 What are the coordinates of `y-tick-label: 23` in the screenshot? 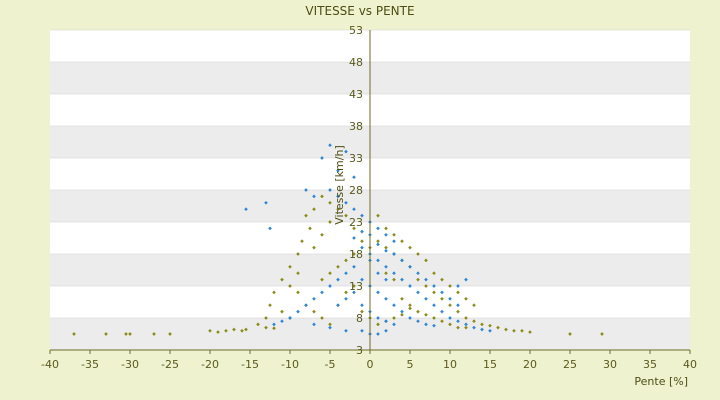 It's located at (356, 222).